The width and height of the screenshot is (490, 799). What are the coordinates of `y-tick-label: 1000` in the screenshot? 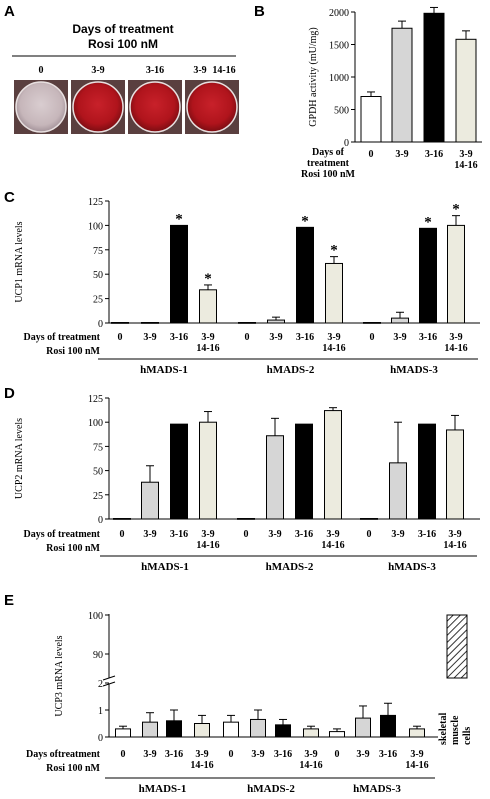 It's located at (339, 78).